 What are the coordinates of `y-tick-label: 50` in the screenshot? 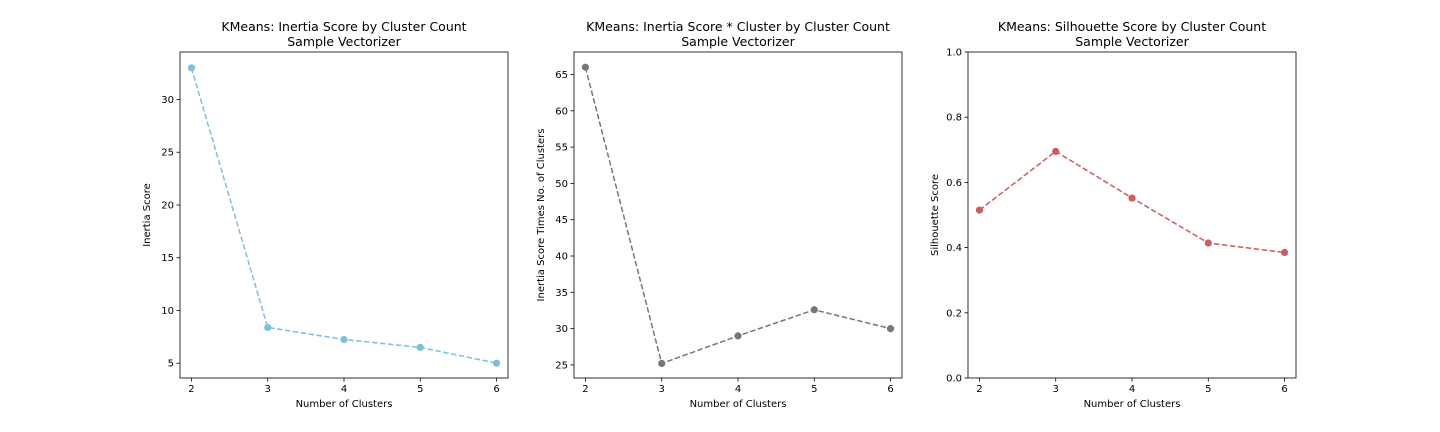 It's located at (561, 184).